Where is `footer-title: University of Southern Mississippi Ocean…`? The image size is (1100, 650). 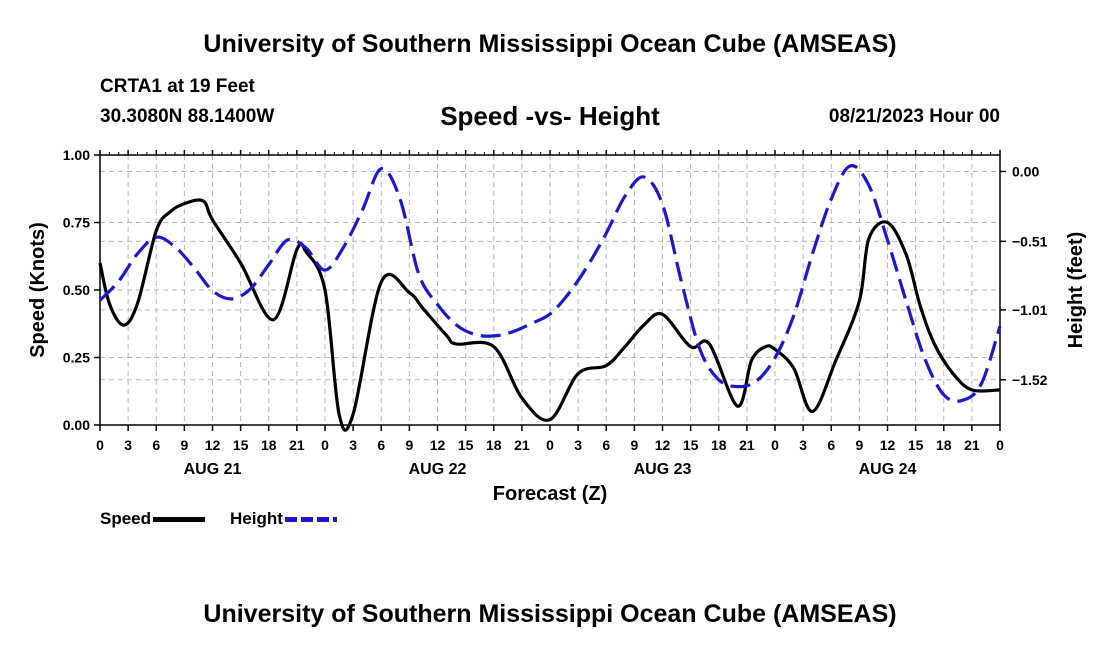
footer-title: University of Southern Mississippi Ocean… is located at coordinates (550, 614).